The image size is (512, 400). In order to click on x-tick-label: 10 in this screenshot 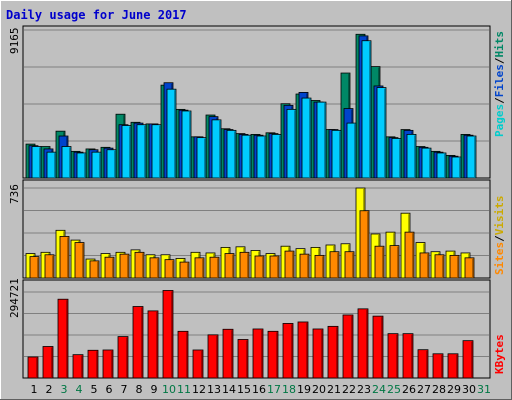, I will do `click(169, 389)`.